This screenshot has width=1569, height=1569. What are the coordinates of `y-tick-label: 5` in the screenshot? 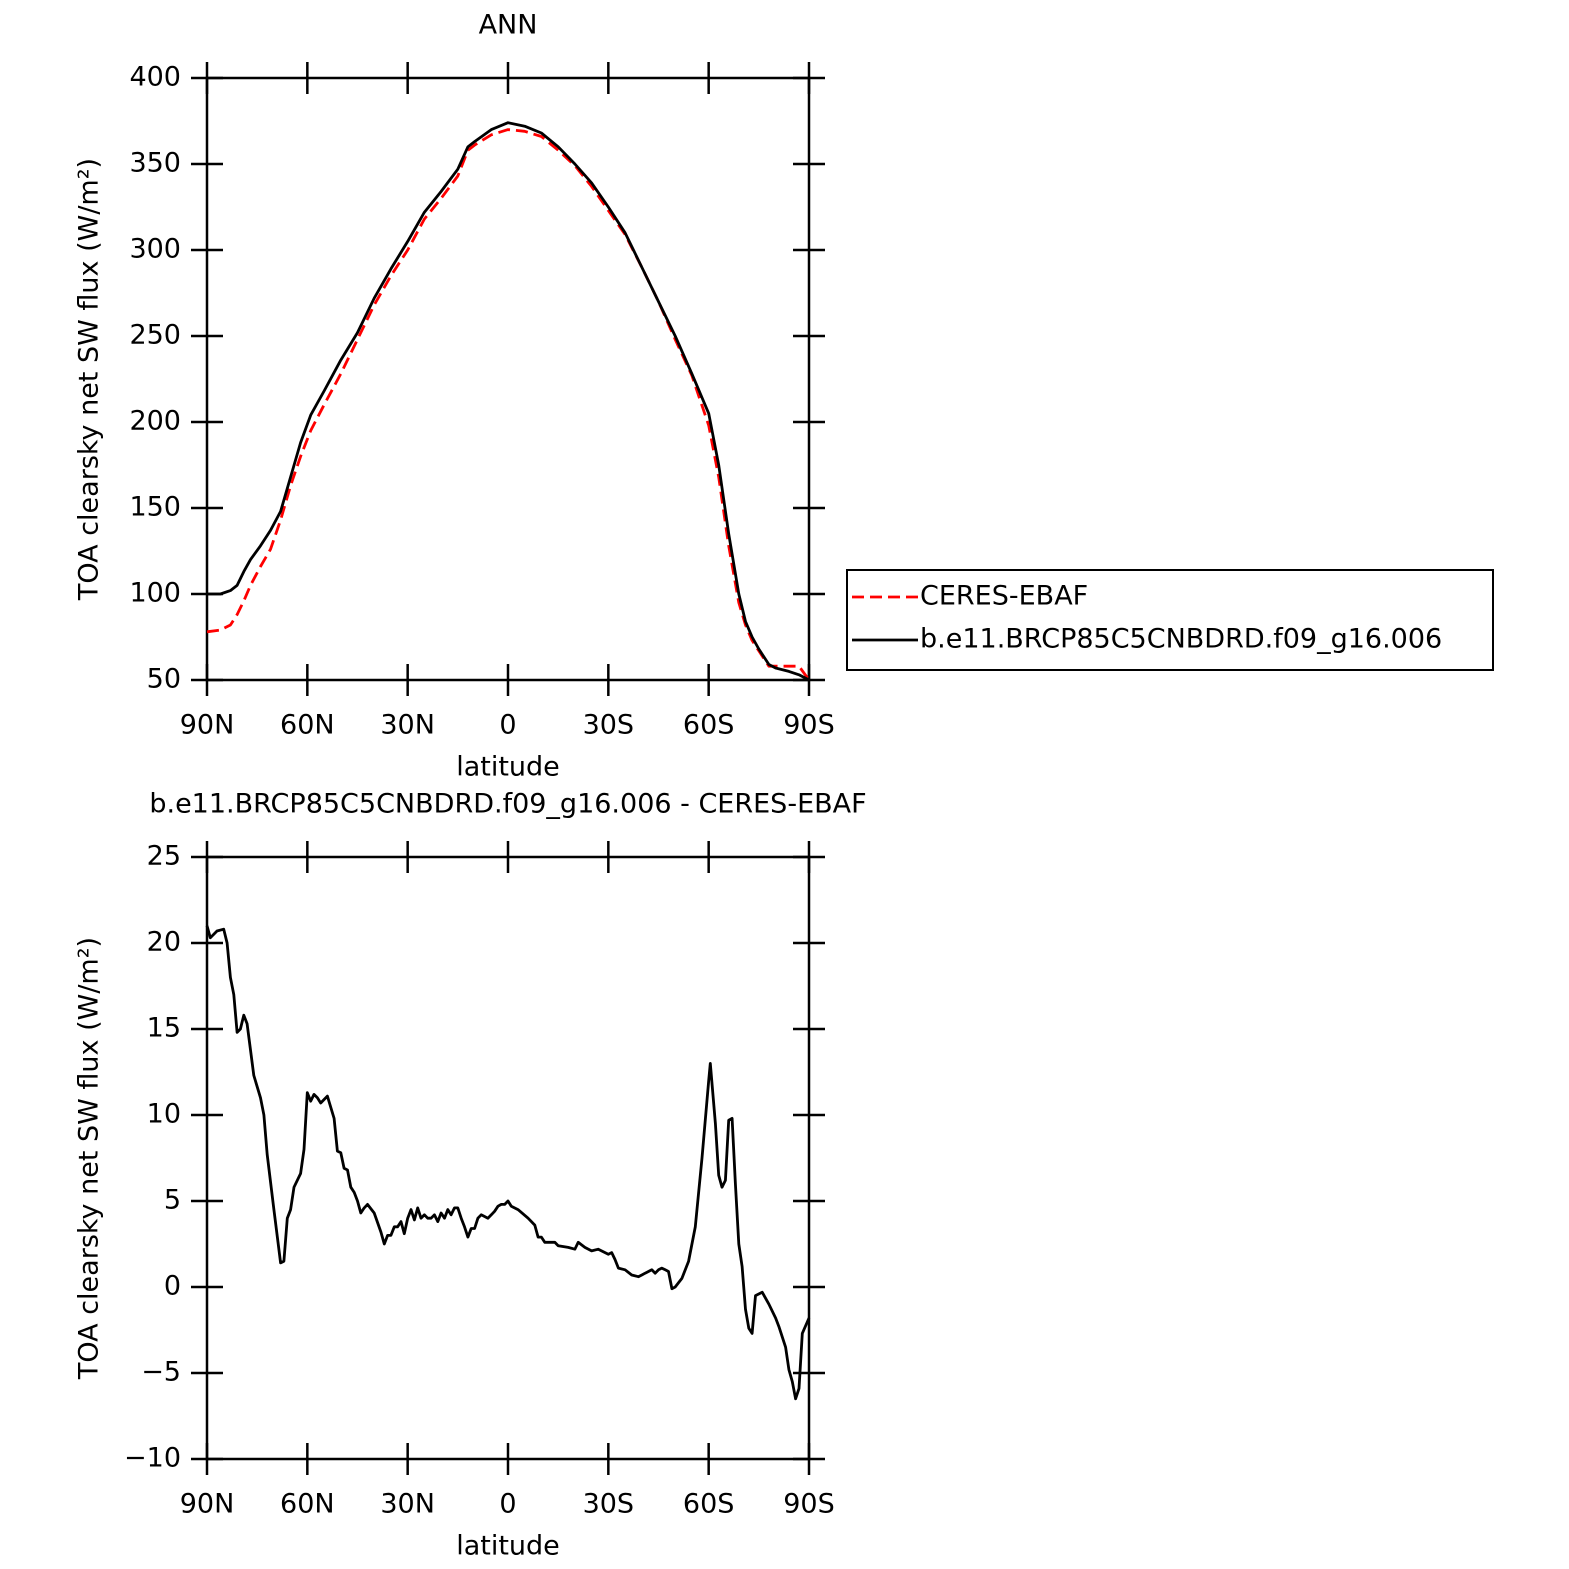 It's located at (172, 1200).